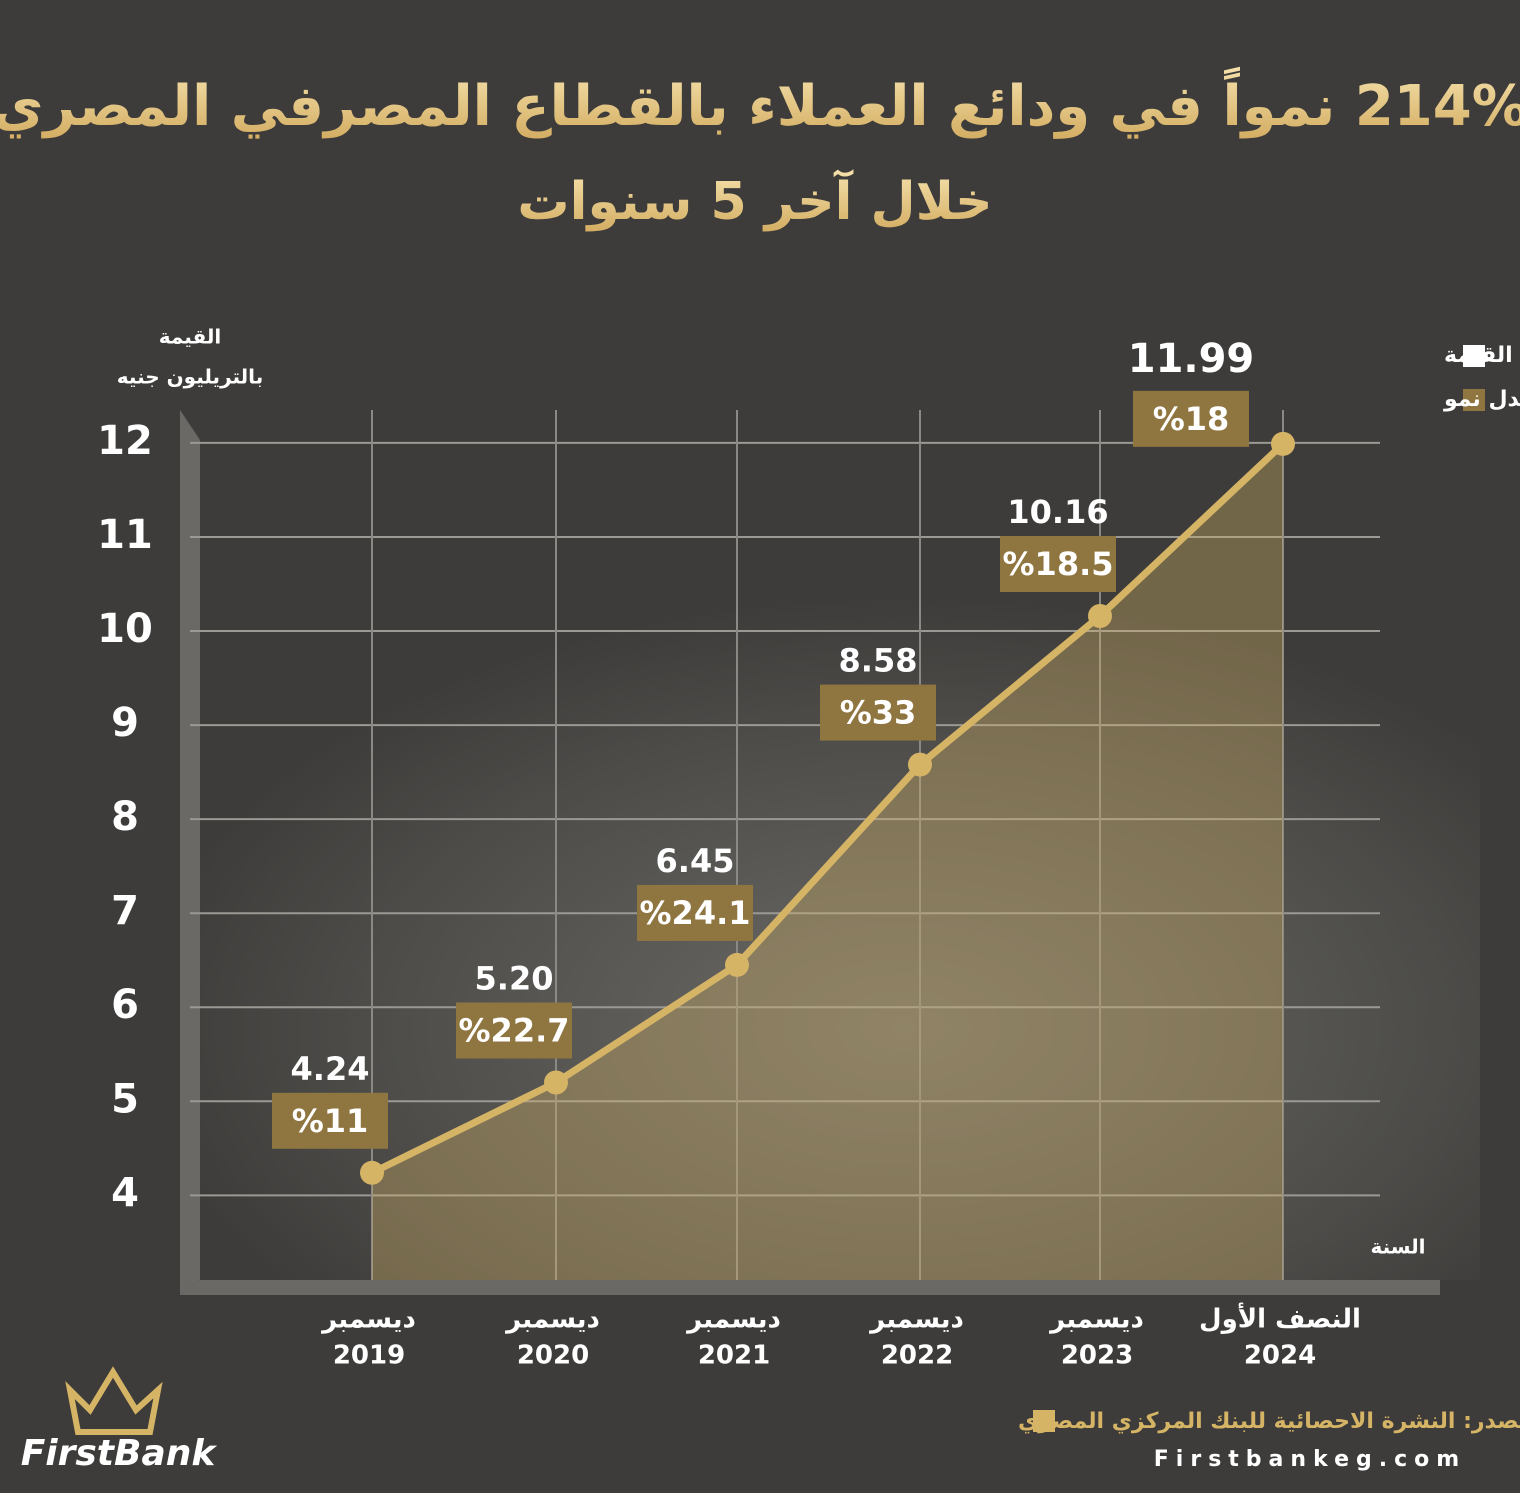 Image resolution: width=1520 pixels, height=1493 pixels. Describe the element at coordinates (1310, 1459) in the screenshot. I see `website: Firstbankeg.com` at that location.